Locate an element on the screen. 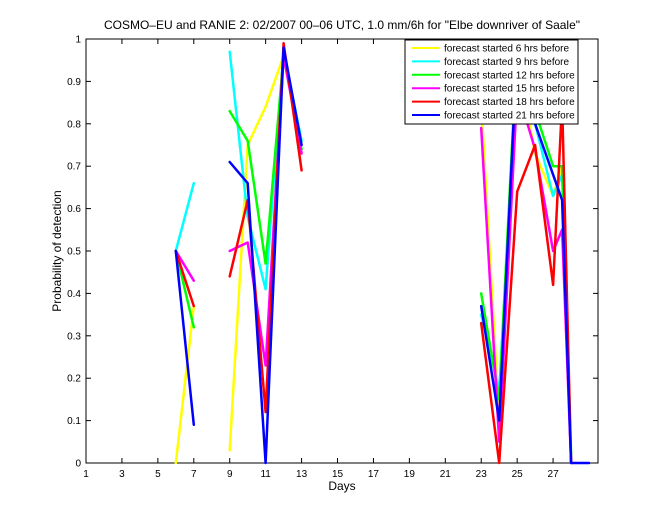 The width and height of the screenshot is (660, 520). legend-label: forecast started 9 hrs before is located at coordinates (507, 62).